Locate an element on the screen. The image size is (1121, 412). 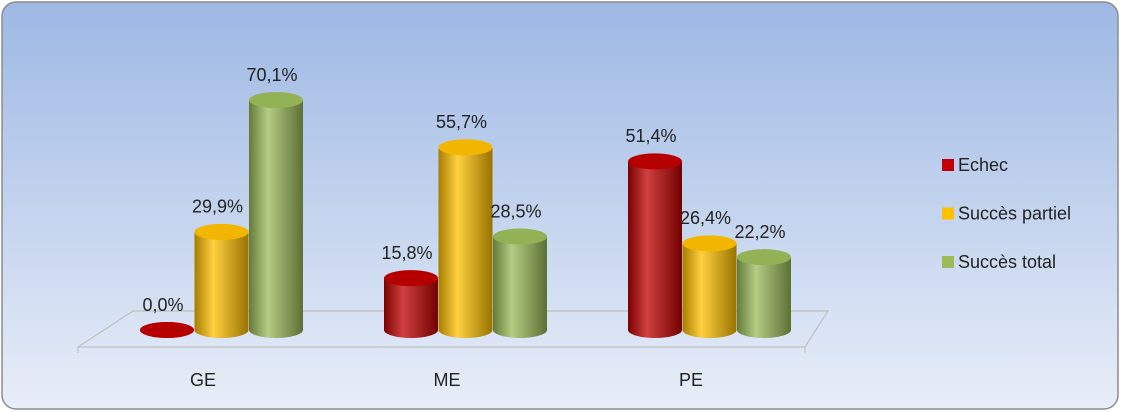
x-tick-label: ME is located at coordinates (447, 380).